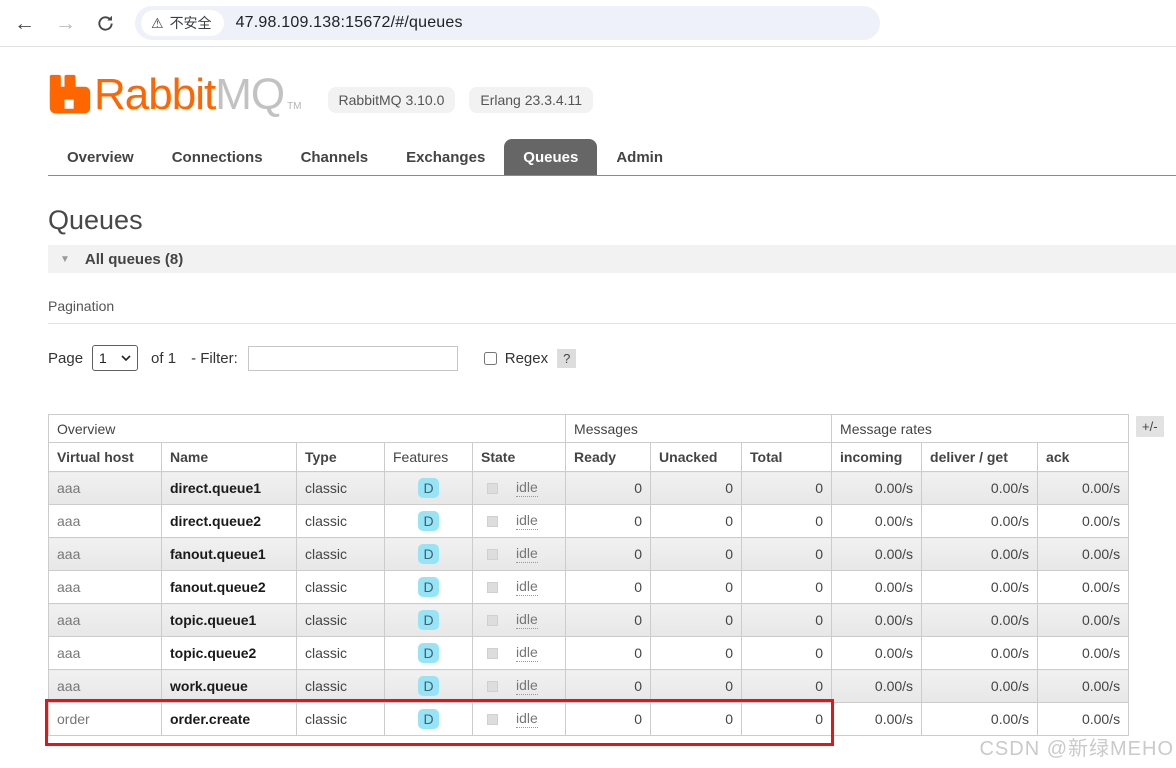 The width and height of the screenshot is (1176, 768). What do you see at coordinates (567, 358) in the screenshot?
I see `regex-help-button: ?` at bounding box center [567, 358].